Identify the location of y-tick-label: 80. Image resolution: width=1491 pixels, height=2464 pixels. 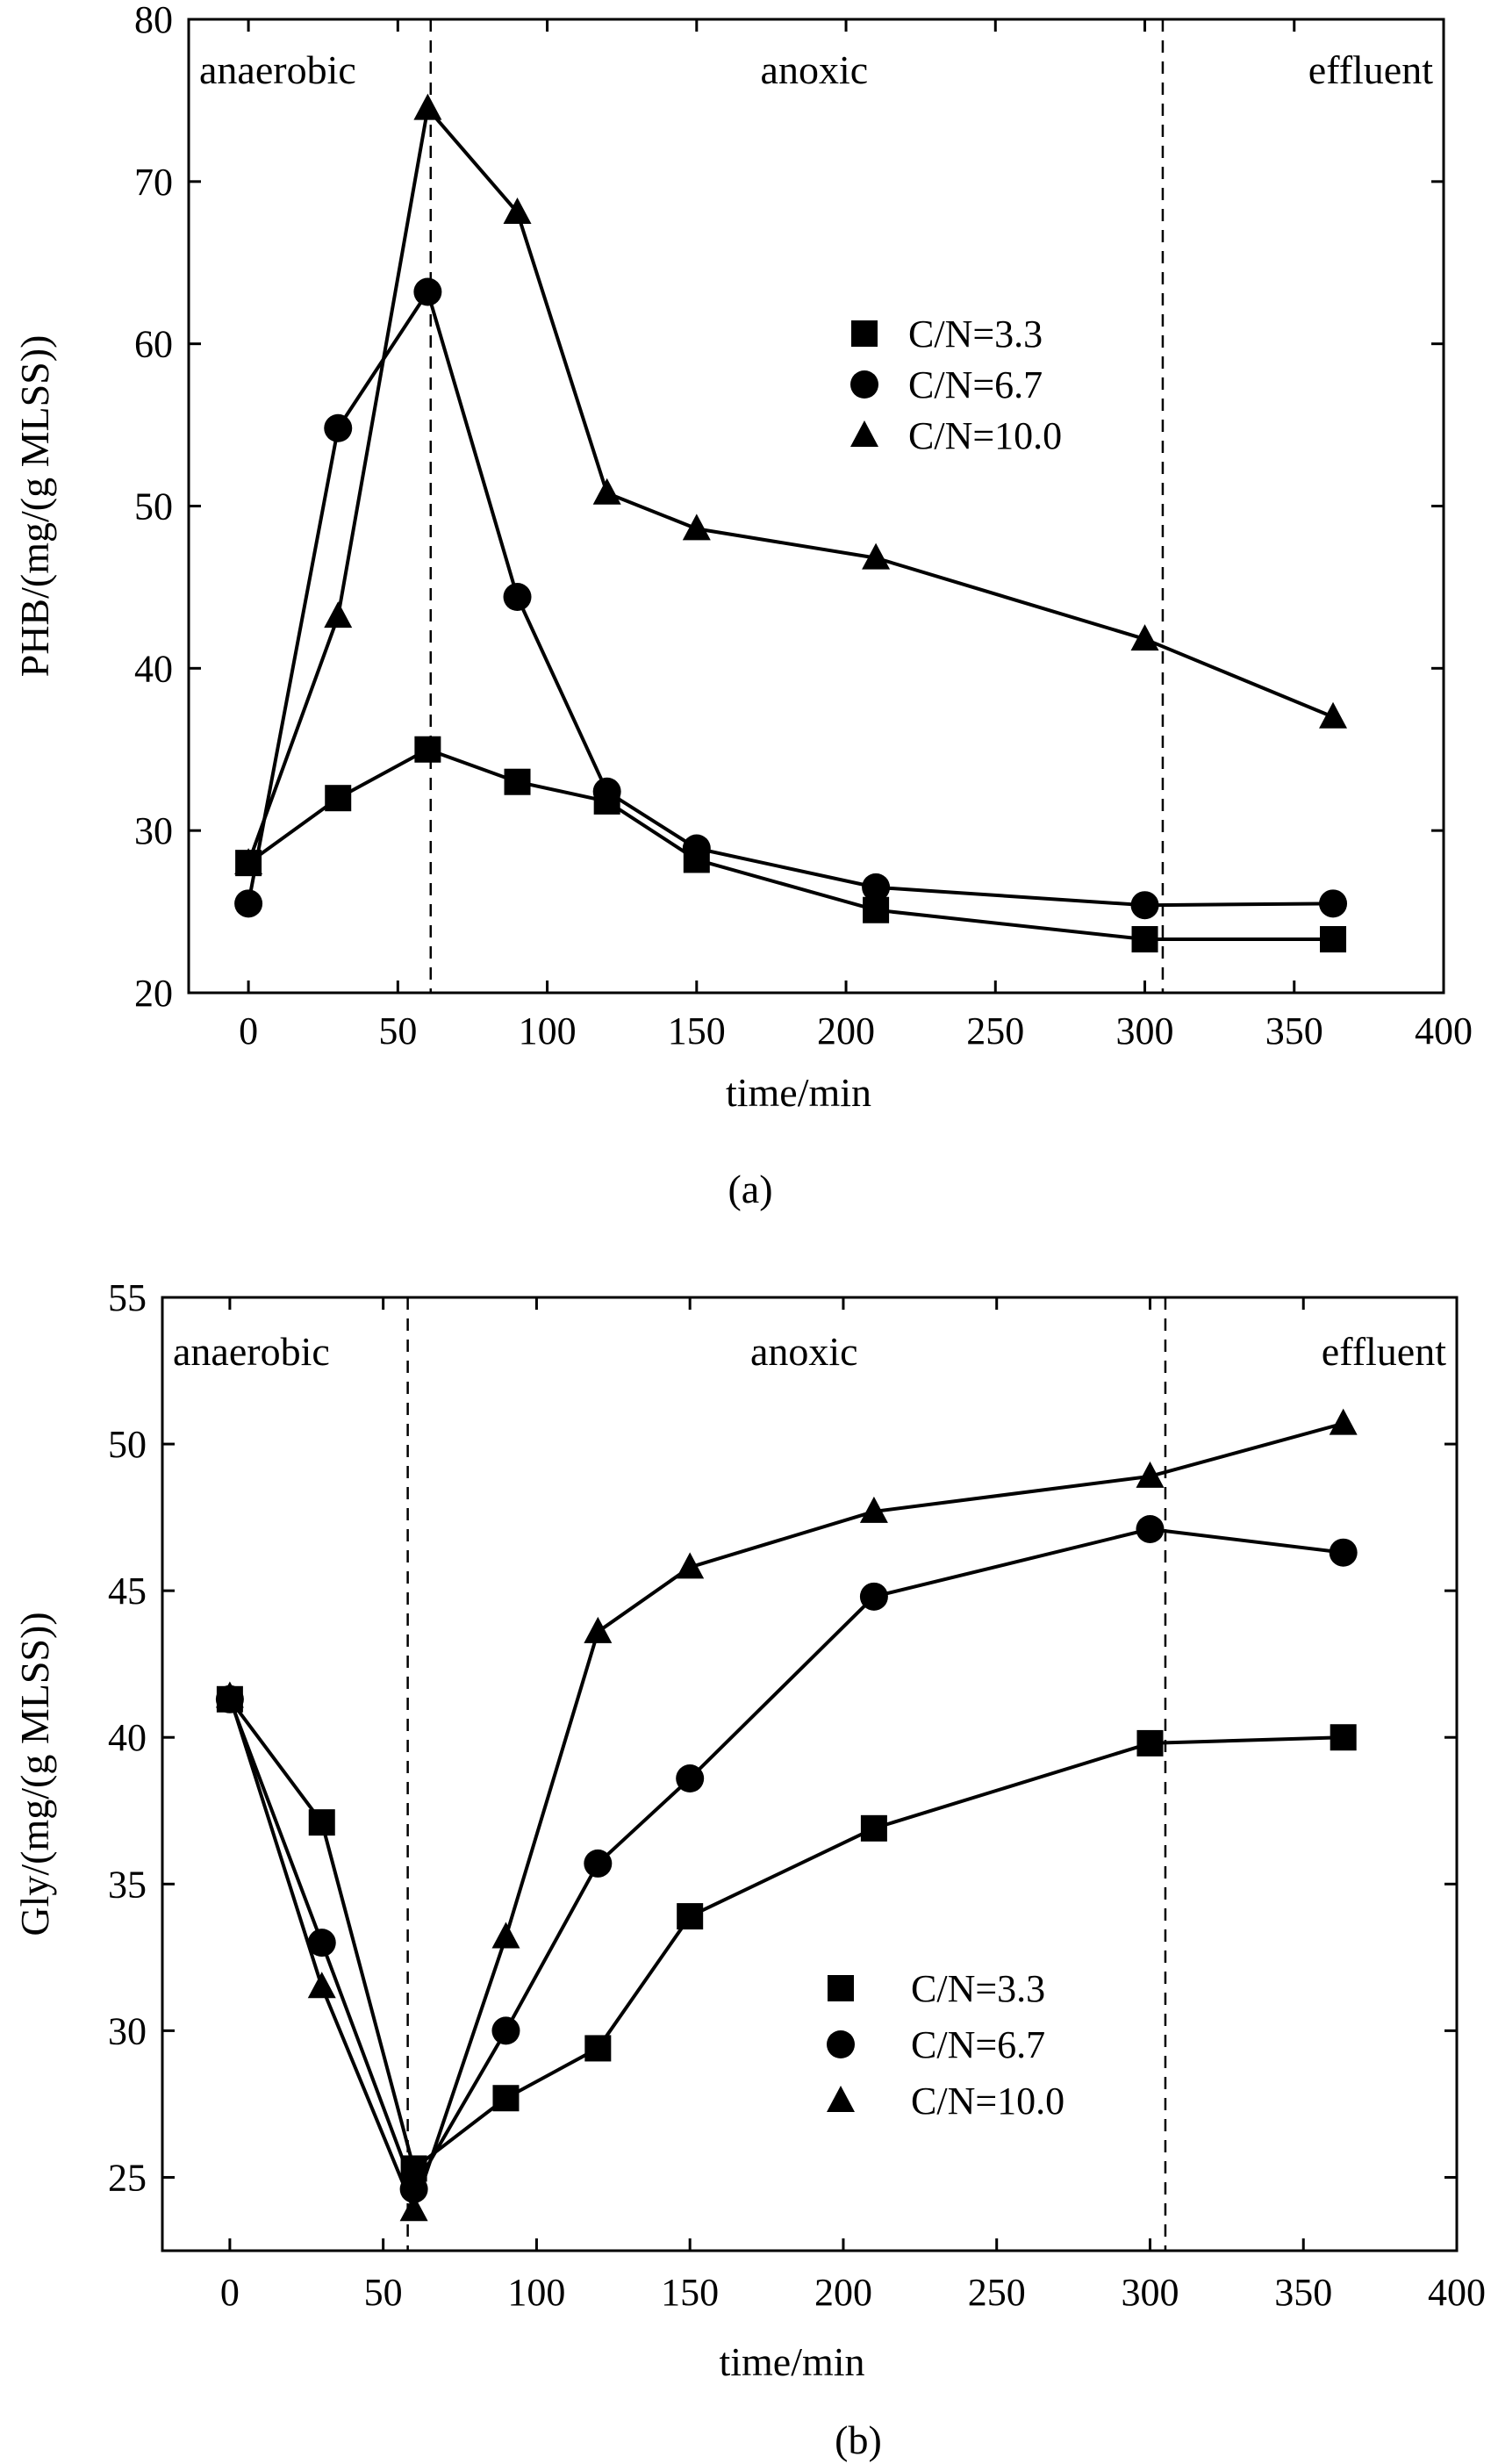
(153, 20).